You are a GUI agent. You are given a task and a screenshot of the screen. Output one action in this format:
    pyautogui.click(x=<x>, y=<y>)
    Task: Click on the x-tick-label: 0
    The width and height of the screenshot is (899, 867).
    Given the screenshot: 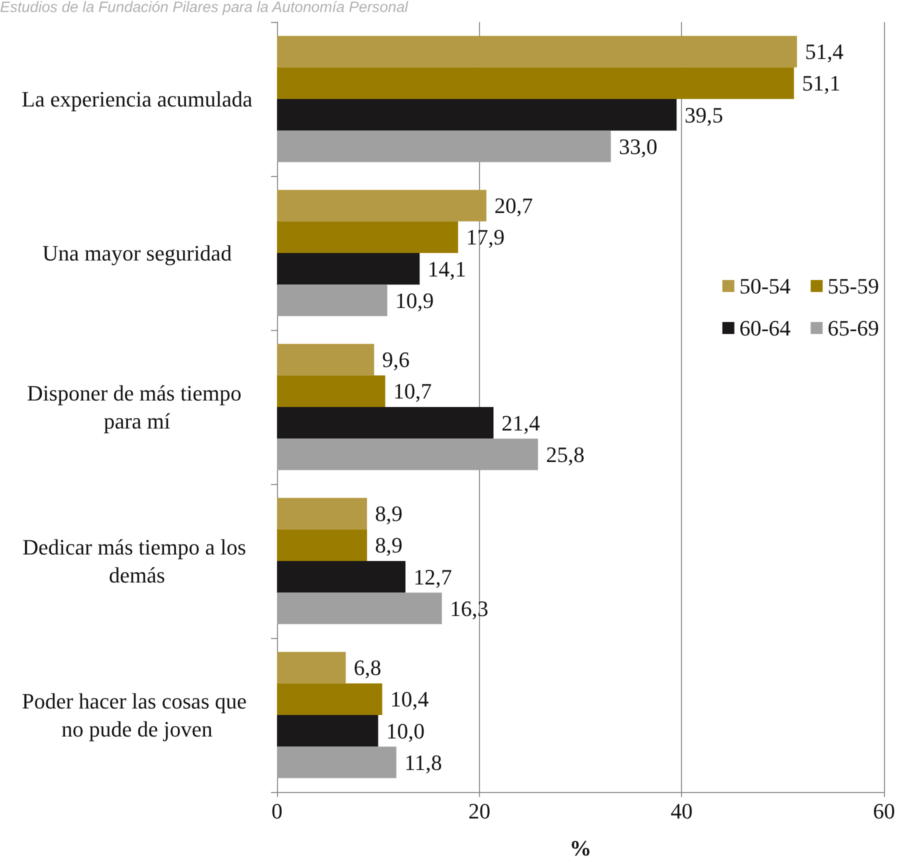 What is the action you would take?
    pyautogui.click(x=277, y=811)
    